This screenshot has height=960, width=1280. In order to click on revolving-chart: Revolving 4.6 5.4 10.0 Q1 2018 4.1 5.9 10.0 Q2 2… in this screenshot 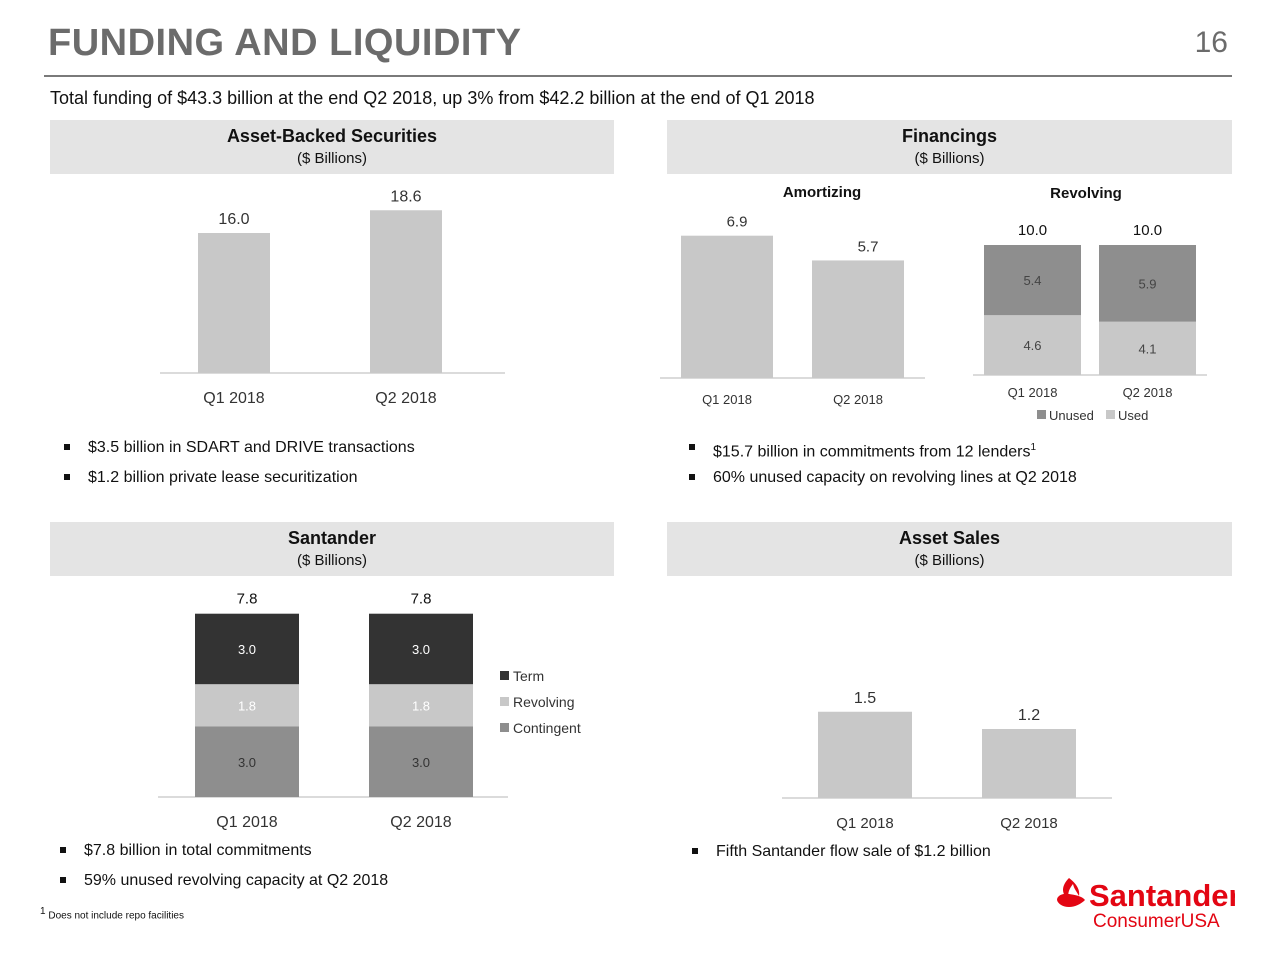, I will do `click(1090, 304)`.